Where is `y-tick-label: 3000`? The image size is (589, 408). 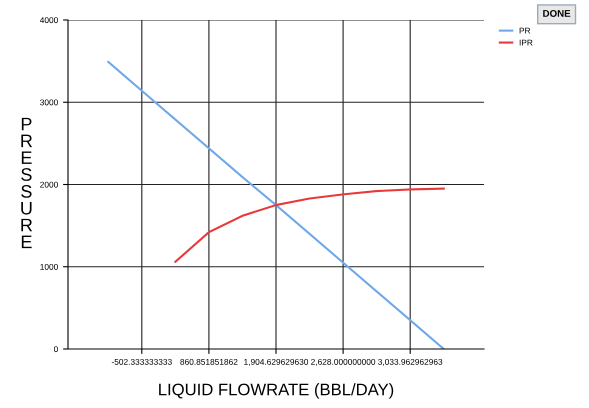 y-tick-label: 3000 is located at coordinates (49, 102).